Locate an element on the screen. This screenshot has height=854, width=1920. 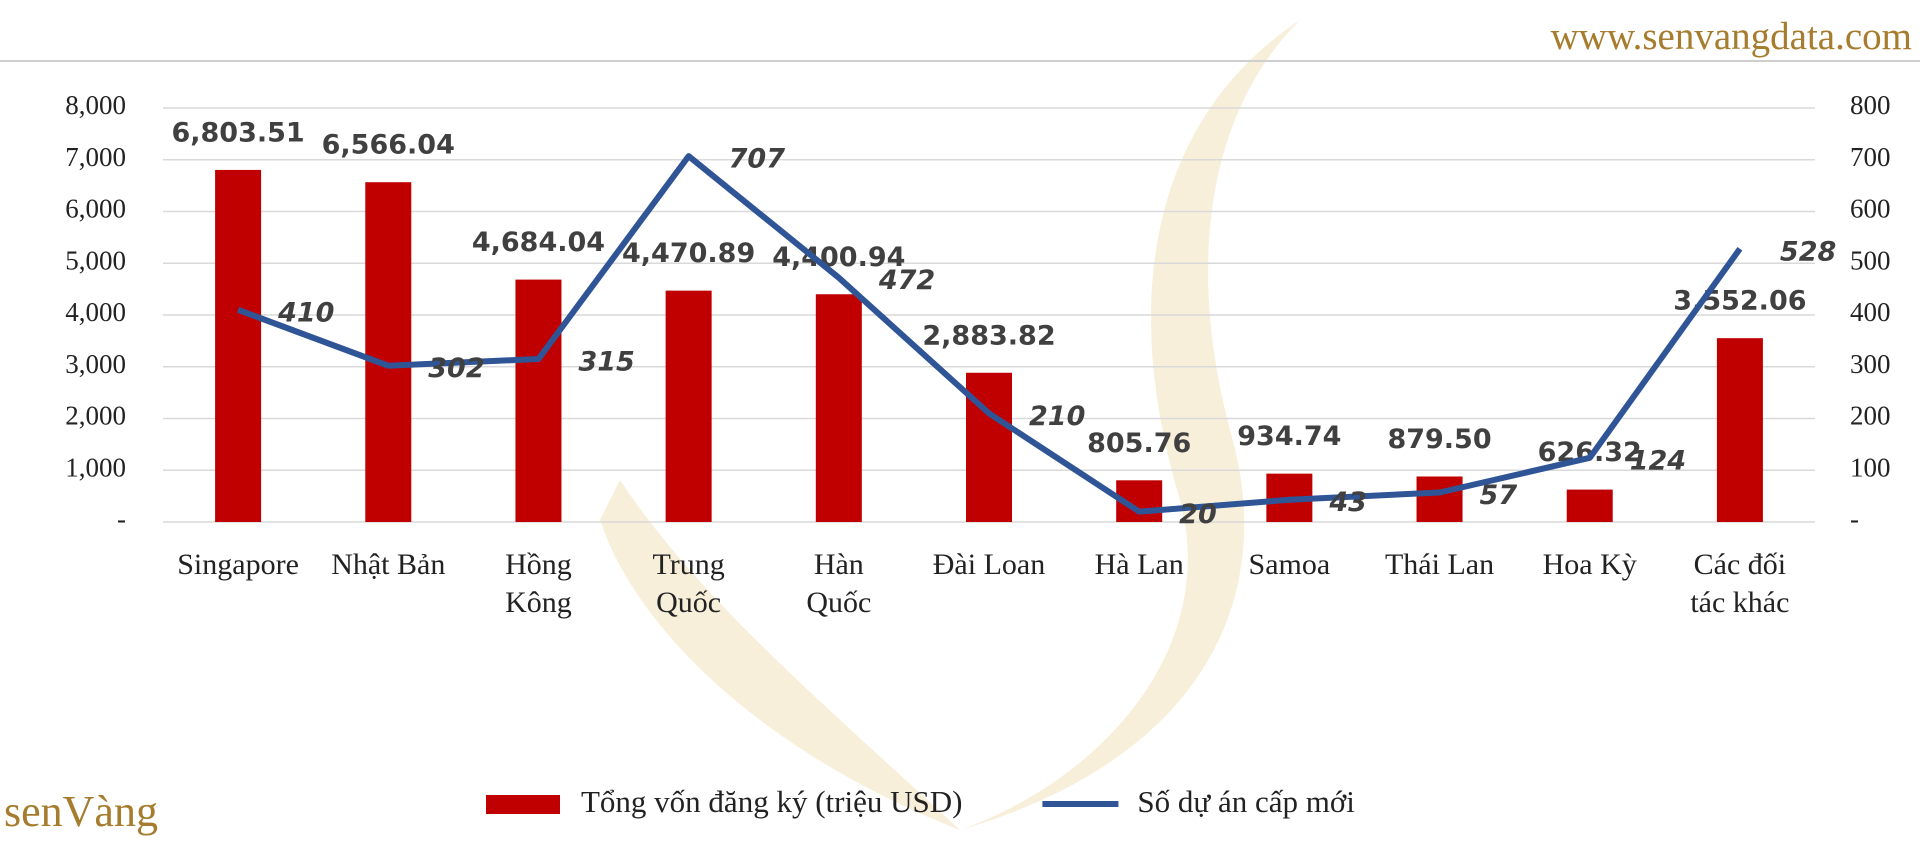
x-tick-label: Hà Lan is located at coordinates (1139, 564).